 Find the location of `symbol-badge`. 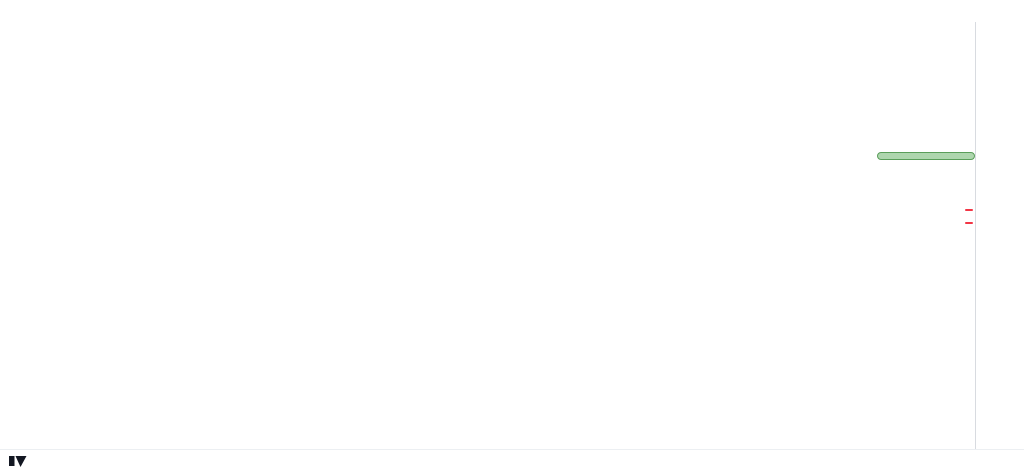

symbol-badge is located at coordinates (969, 210).